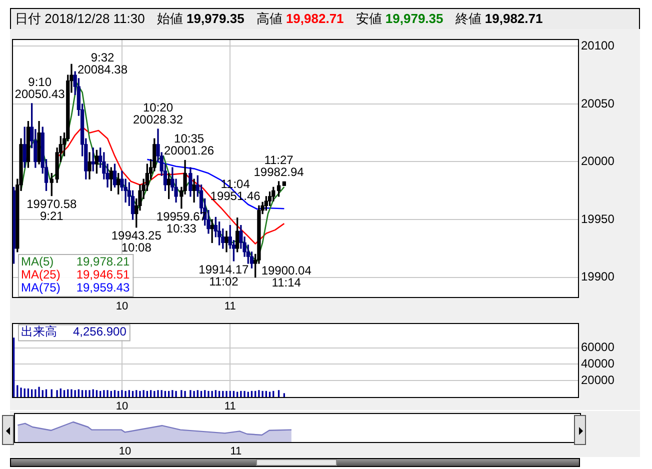 The height and width of the screenshot is (469, 652). What do you see at coordinates (189, 145) in the screenshot?
I see `annotation: 10:35 20001.26` at bounding box center [189, 145].